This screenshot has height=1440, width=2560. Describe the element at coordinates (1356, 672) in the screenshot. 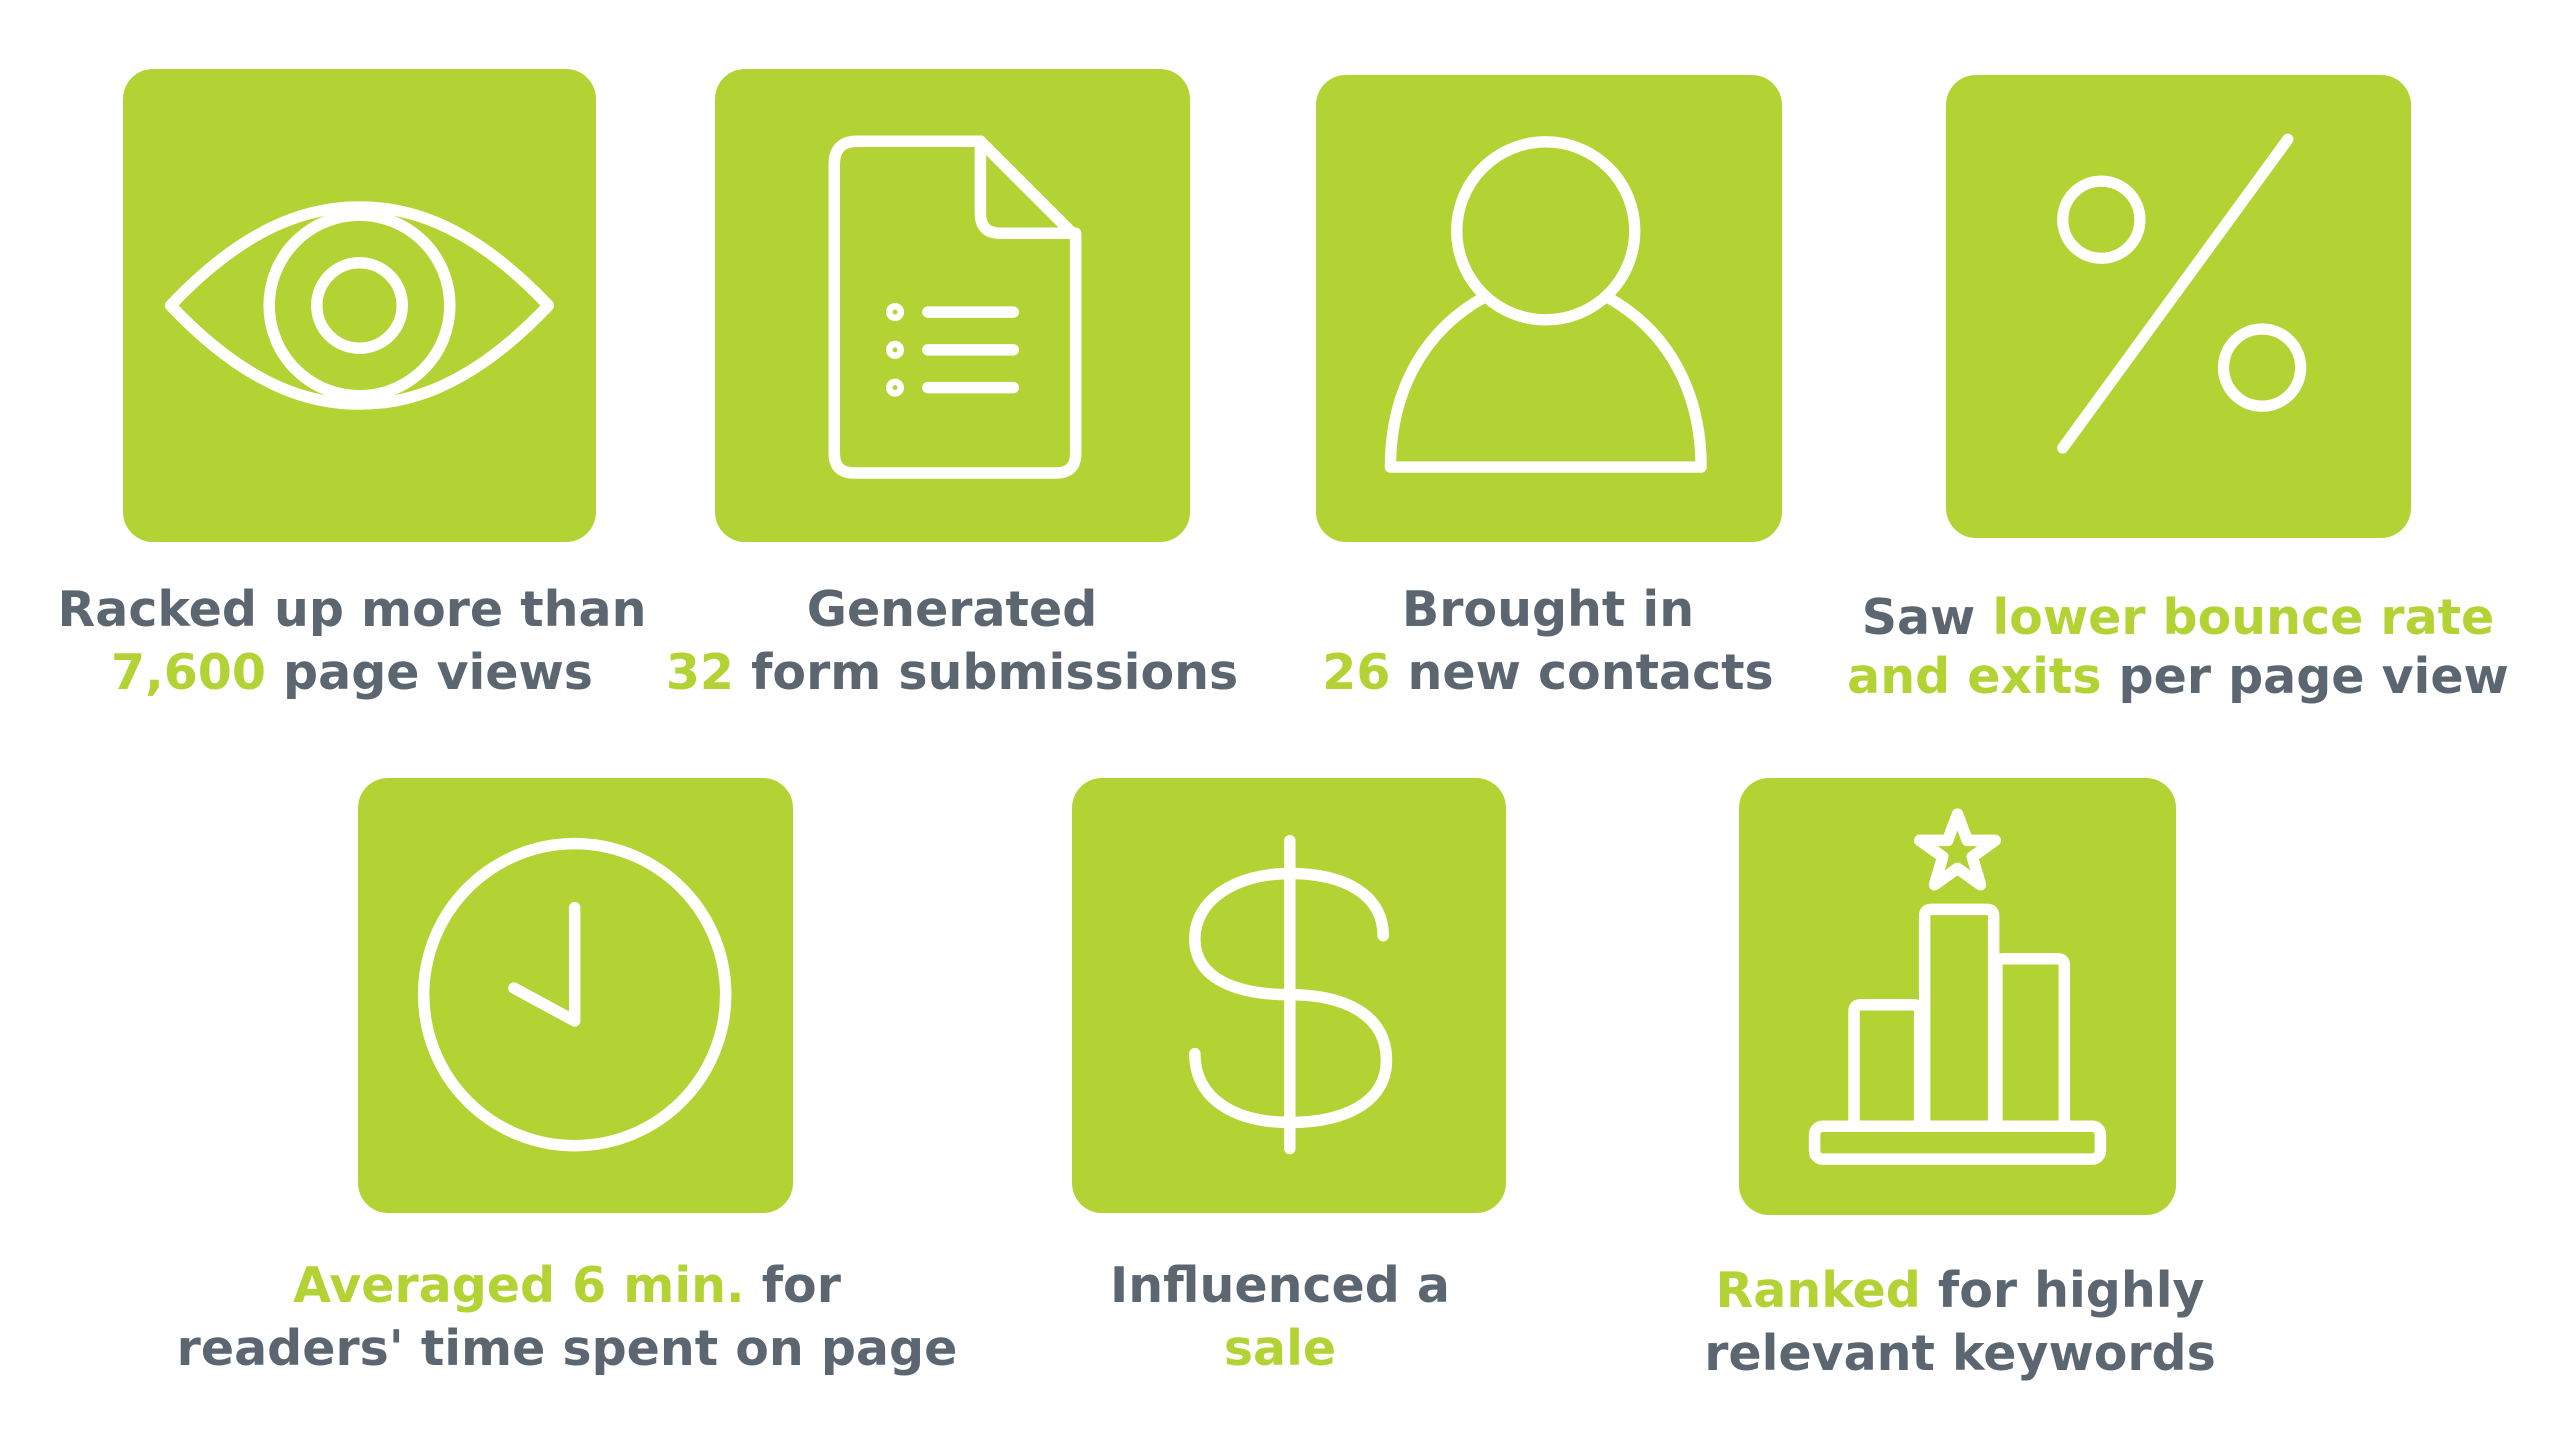

I see `caption-highlight: 26` at that location.